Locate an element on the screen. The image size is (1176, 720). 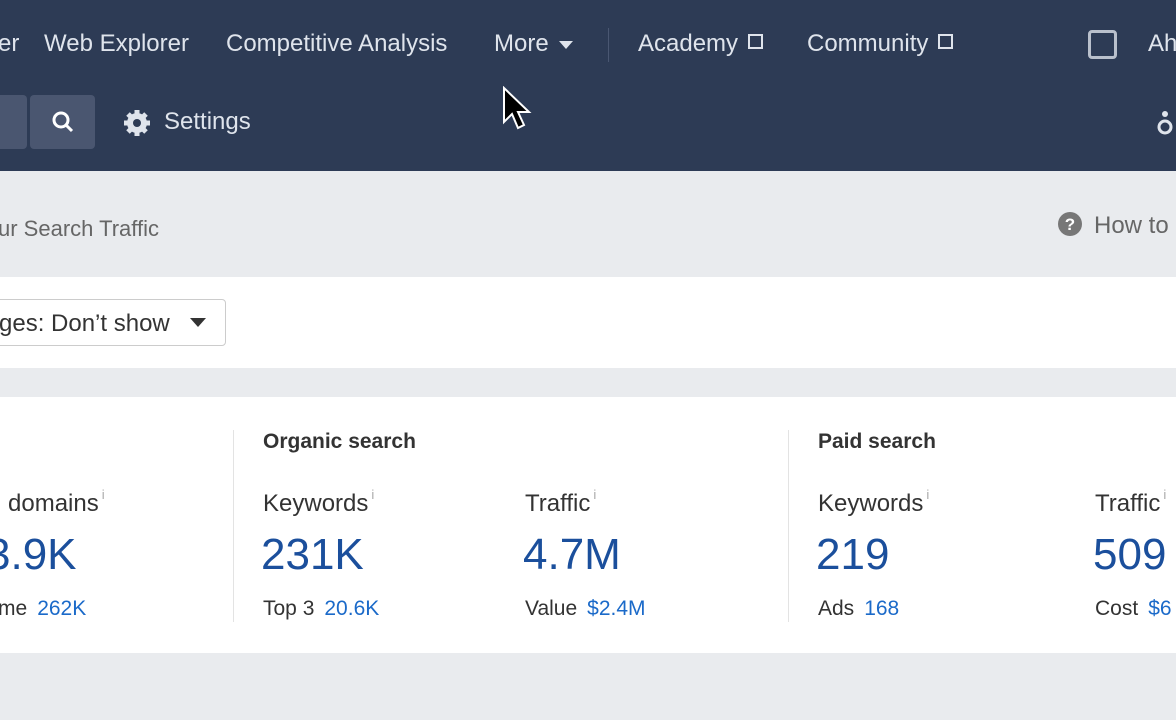
nav-link: Community is located at coordinates (880, 44).